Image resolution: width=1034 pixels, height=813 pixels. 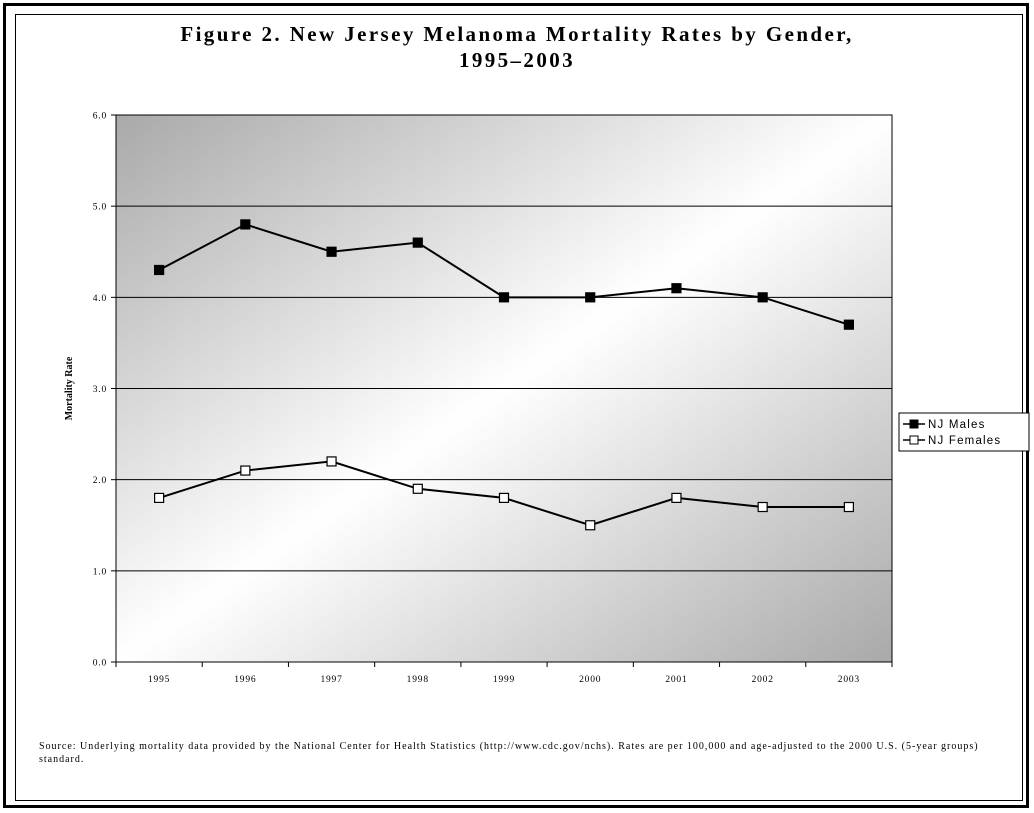 I want to click on x-tick-label: 2000, so click(x=590, y=680).